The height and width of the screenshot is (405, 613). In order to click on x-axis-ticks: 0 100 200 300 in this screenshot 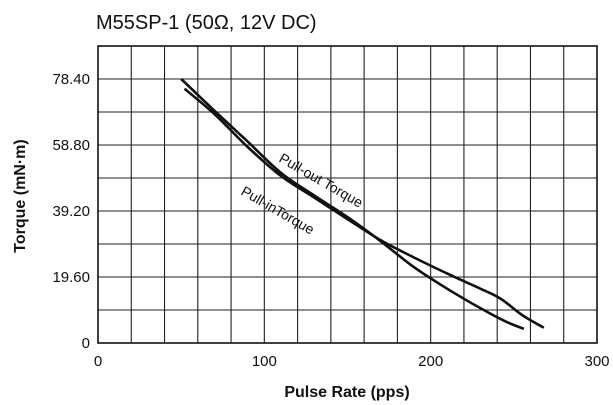, I will do `click(352, 361)`.